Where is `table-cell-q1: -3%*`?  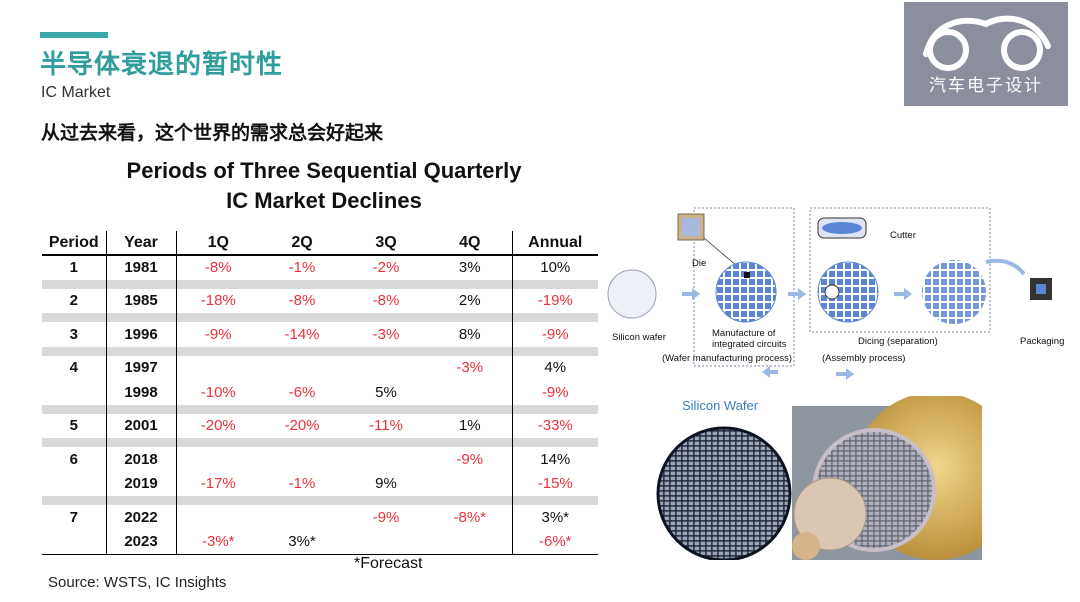
table-cell-q1: -3%* is located at coordinates (218, 542).